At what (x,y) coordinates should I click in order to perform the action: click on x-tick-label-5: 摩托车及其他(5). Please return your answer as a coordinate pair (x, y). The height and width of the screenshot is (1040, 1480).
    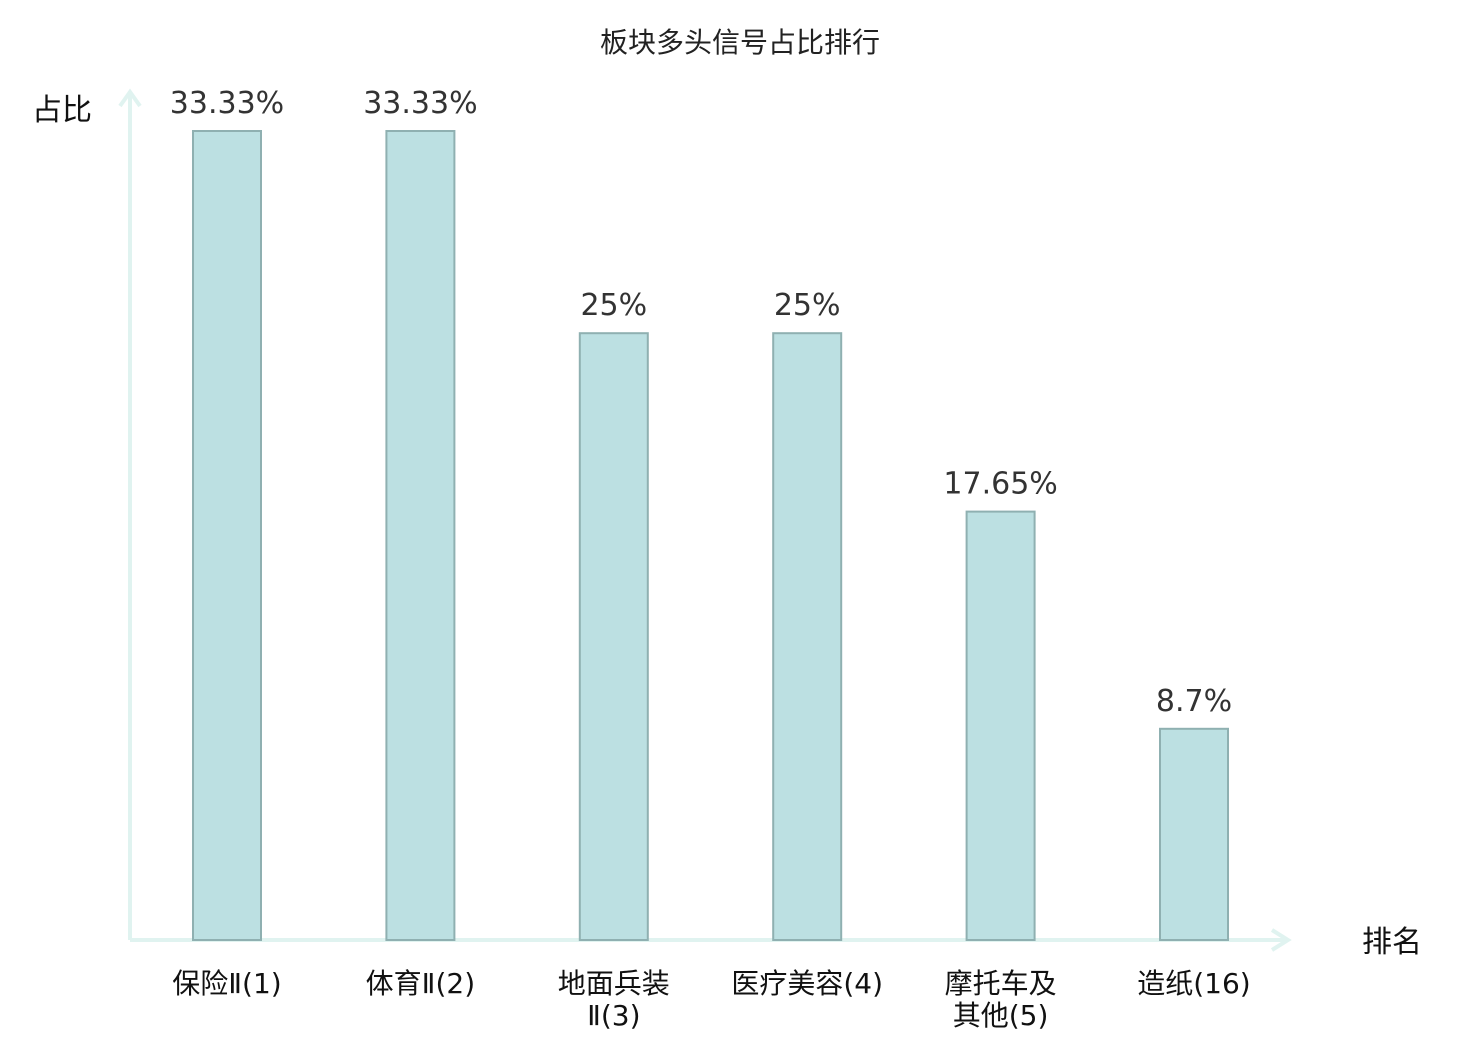
    Looking at the image, I should click on (1001, 999).